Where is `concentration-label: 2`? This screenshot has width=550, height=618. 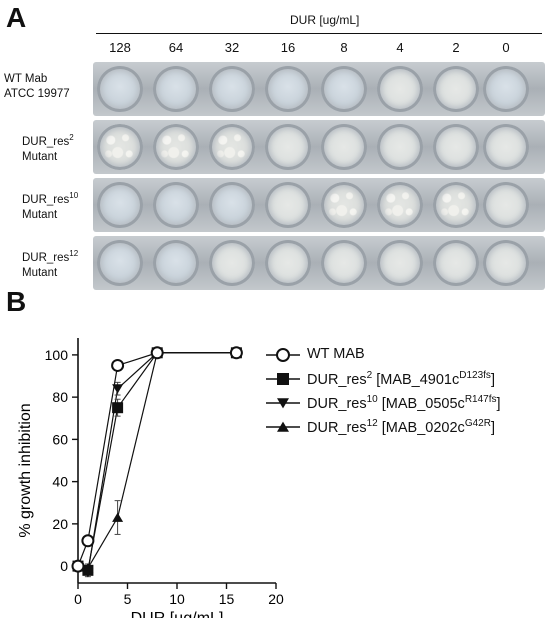
concentration-label: 2 is located at coordinates (456, 47).